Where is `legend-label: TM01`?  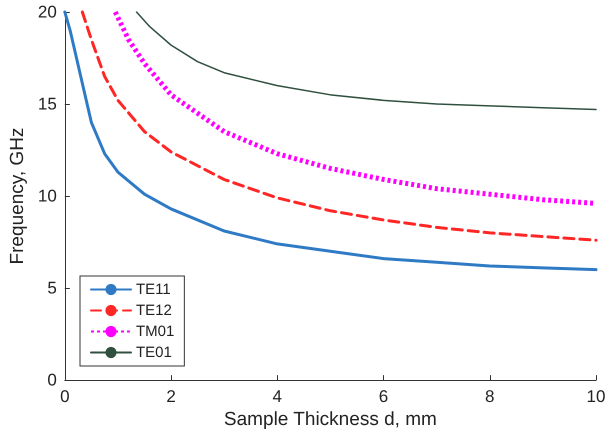
legend-label: TM01 is located at coordinates (155, 331).